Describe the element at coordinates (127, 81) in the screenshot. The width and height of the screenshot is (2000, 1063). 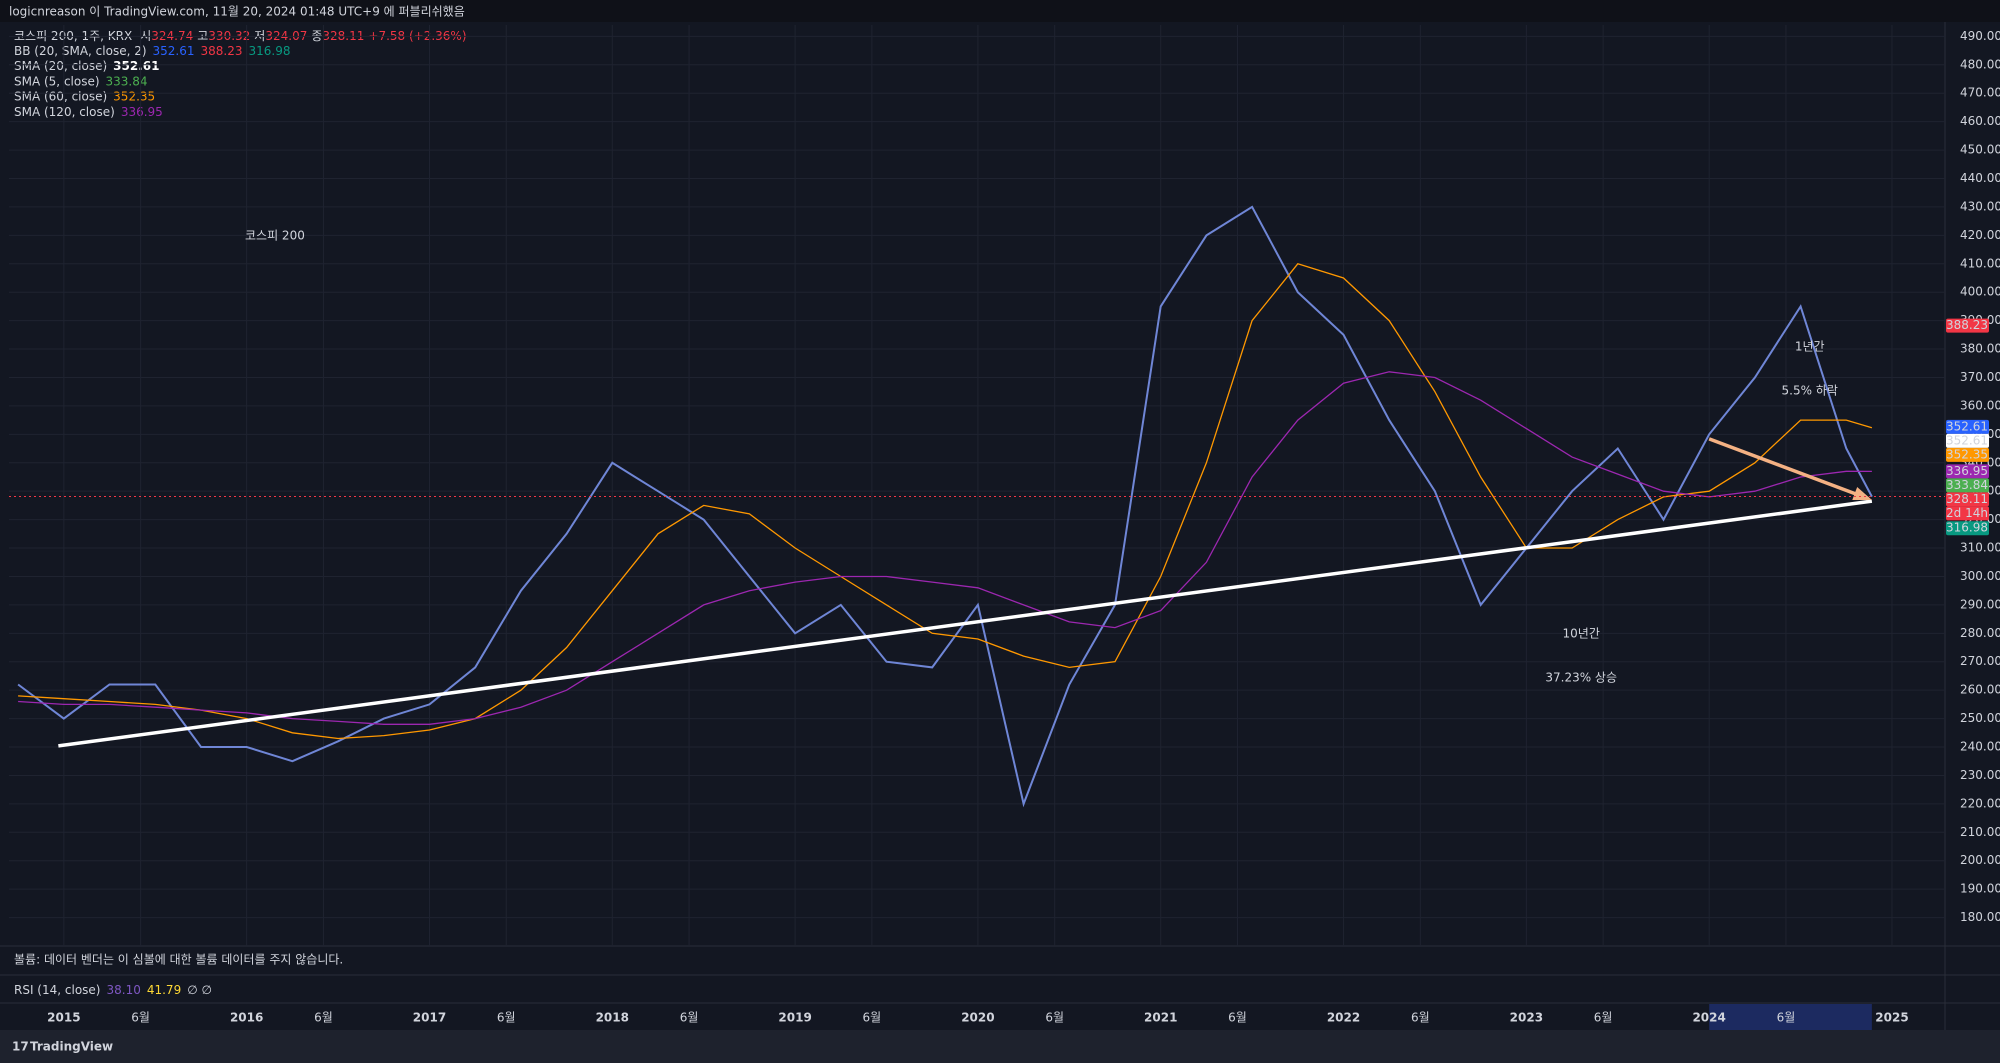
I see `indicator-value: 333.84` at that location.